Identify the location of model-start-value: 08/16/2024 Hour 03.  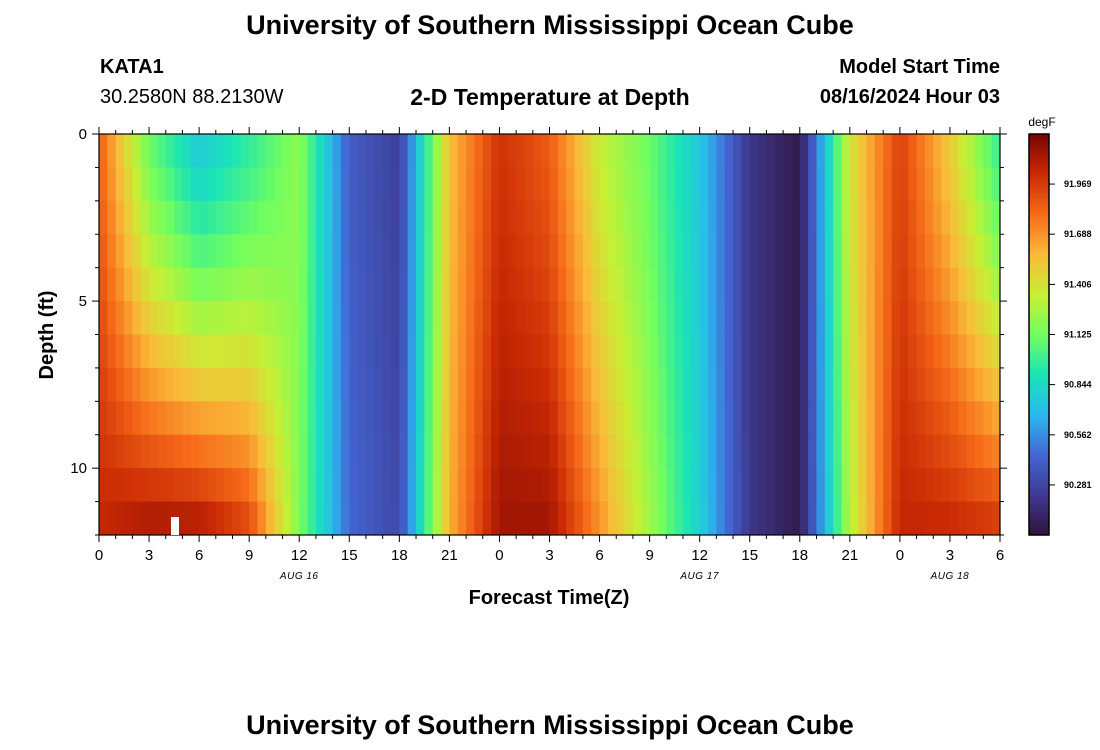
(909, 97).